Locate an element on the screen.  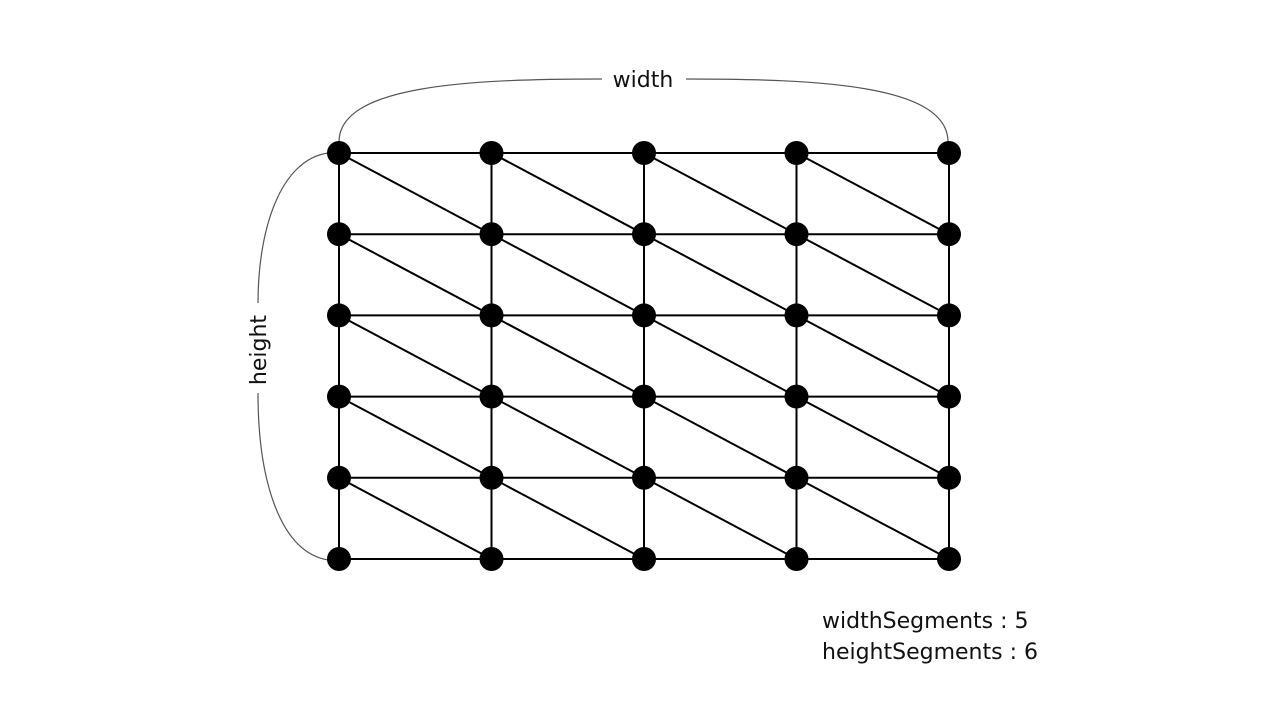
param-name: heightSegments is located at coordinates (912, 652).